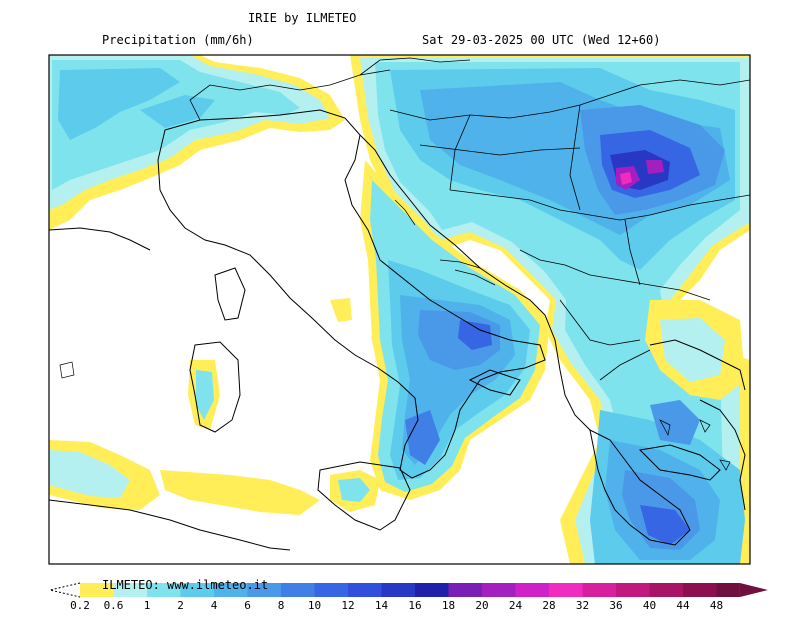 This screenshot has width=800, height=618. Describe the element at coordinates (197, 142) in the screenshot. I see `precip-alps` at that location.